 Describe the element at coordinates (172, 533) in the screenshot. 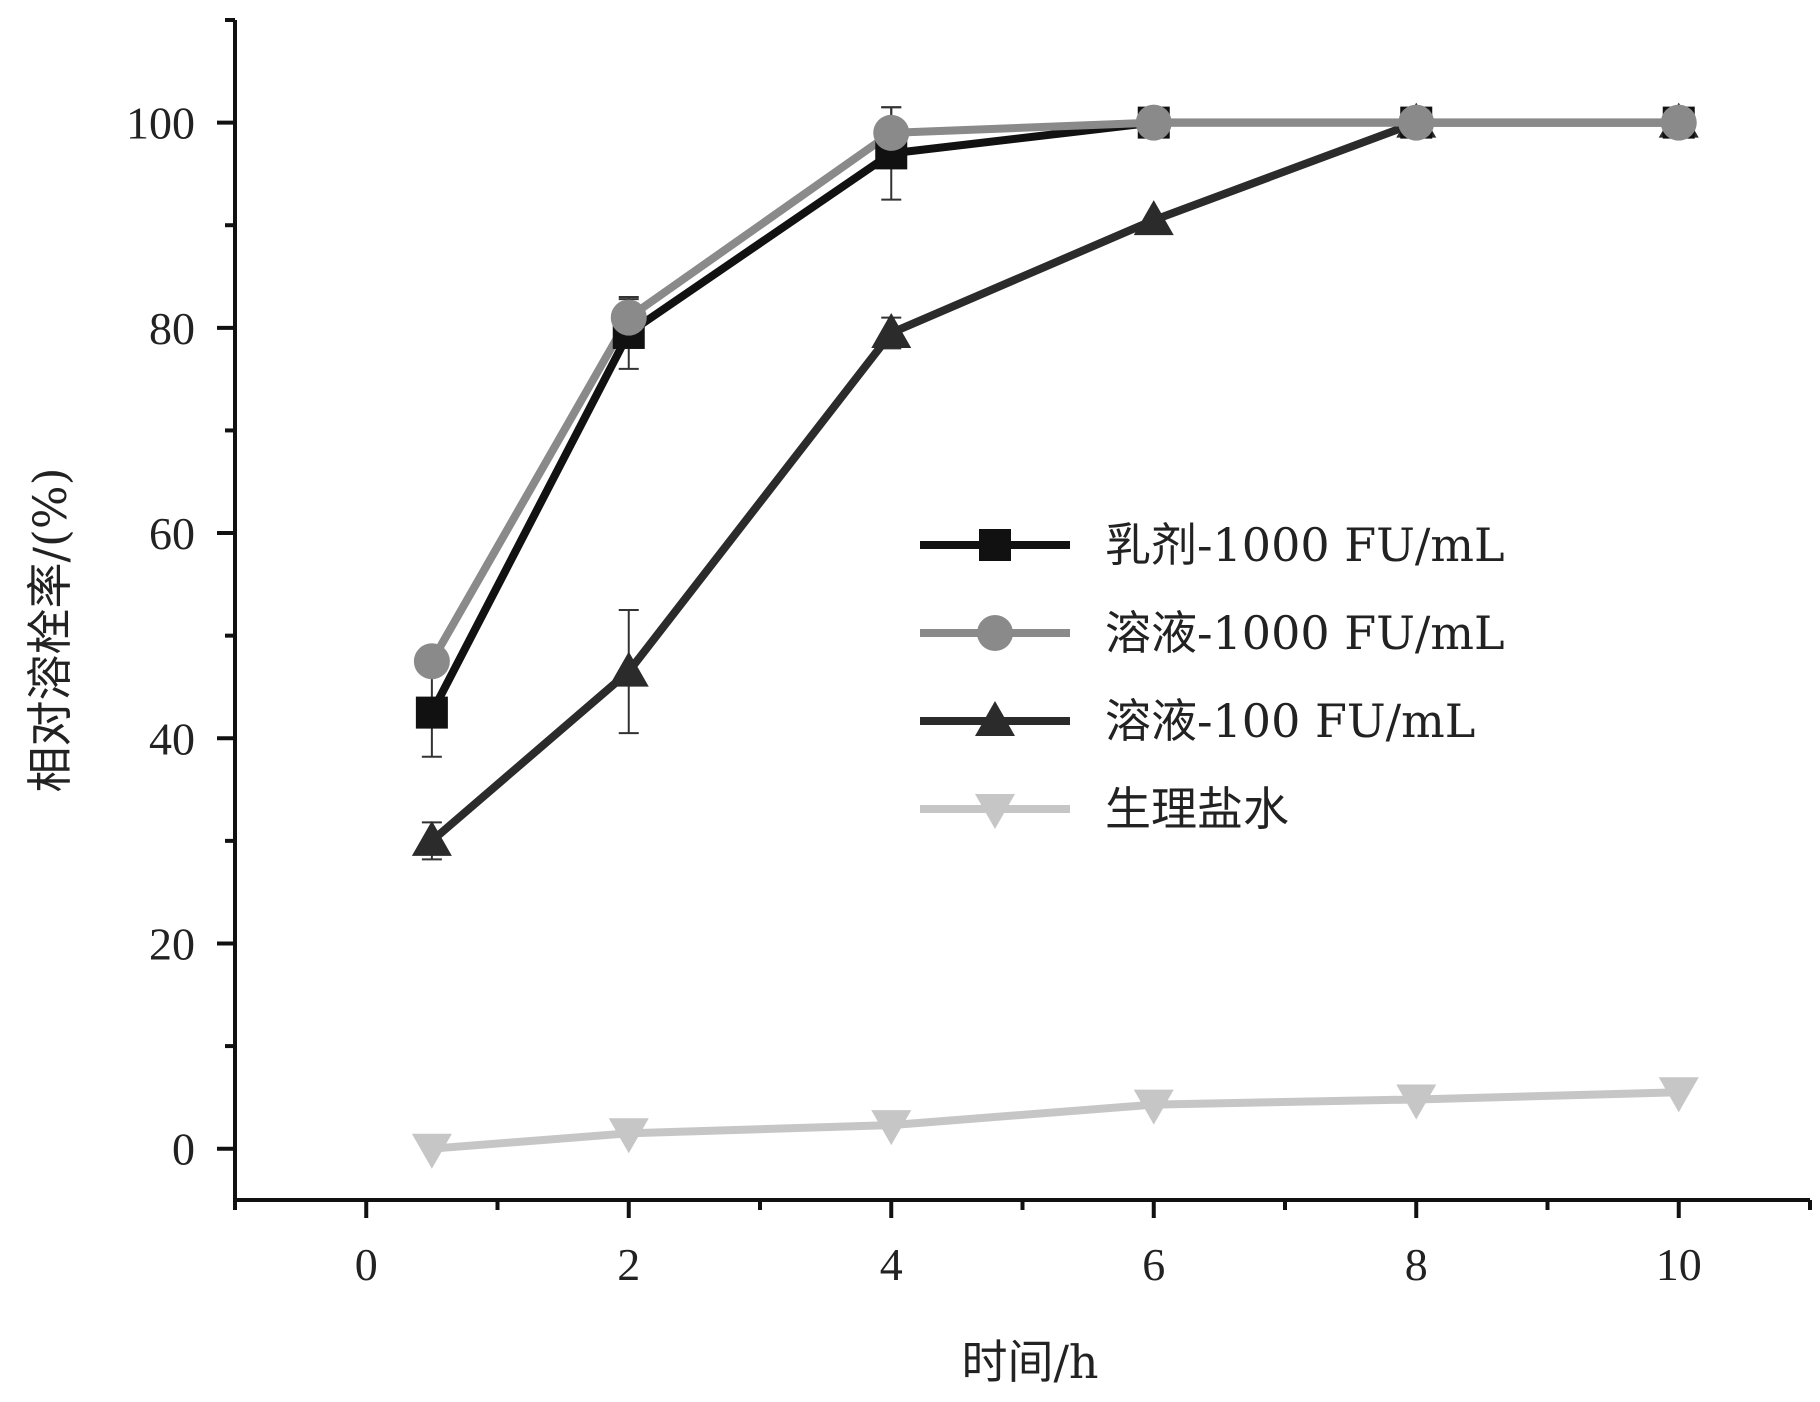

I see `y-tick-label: 60` at that location.